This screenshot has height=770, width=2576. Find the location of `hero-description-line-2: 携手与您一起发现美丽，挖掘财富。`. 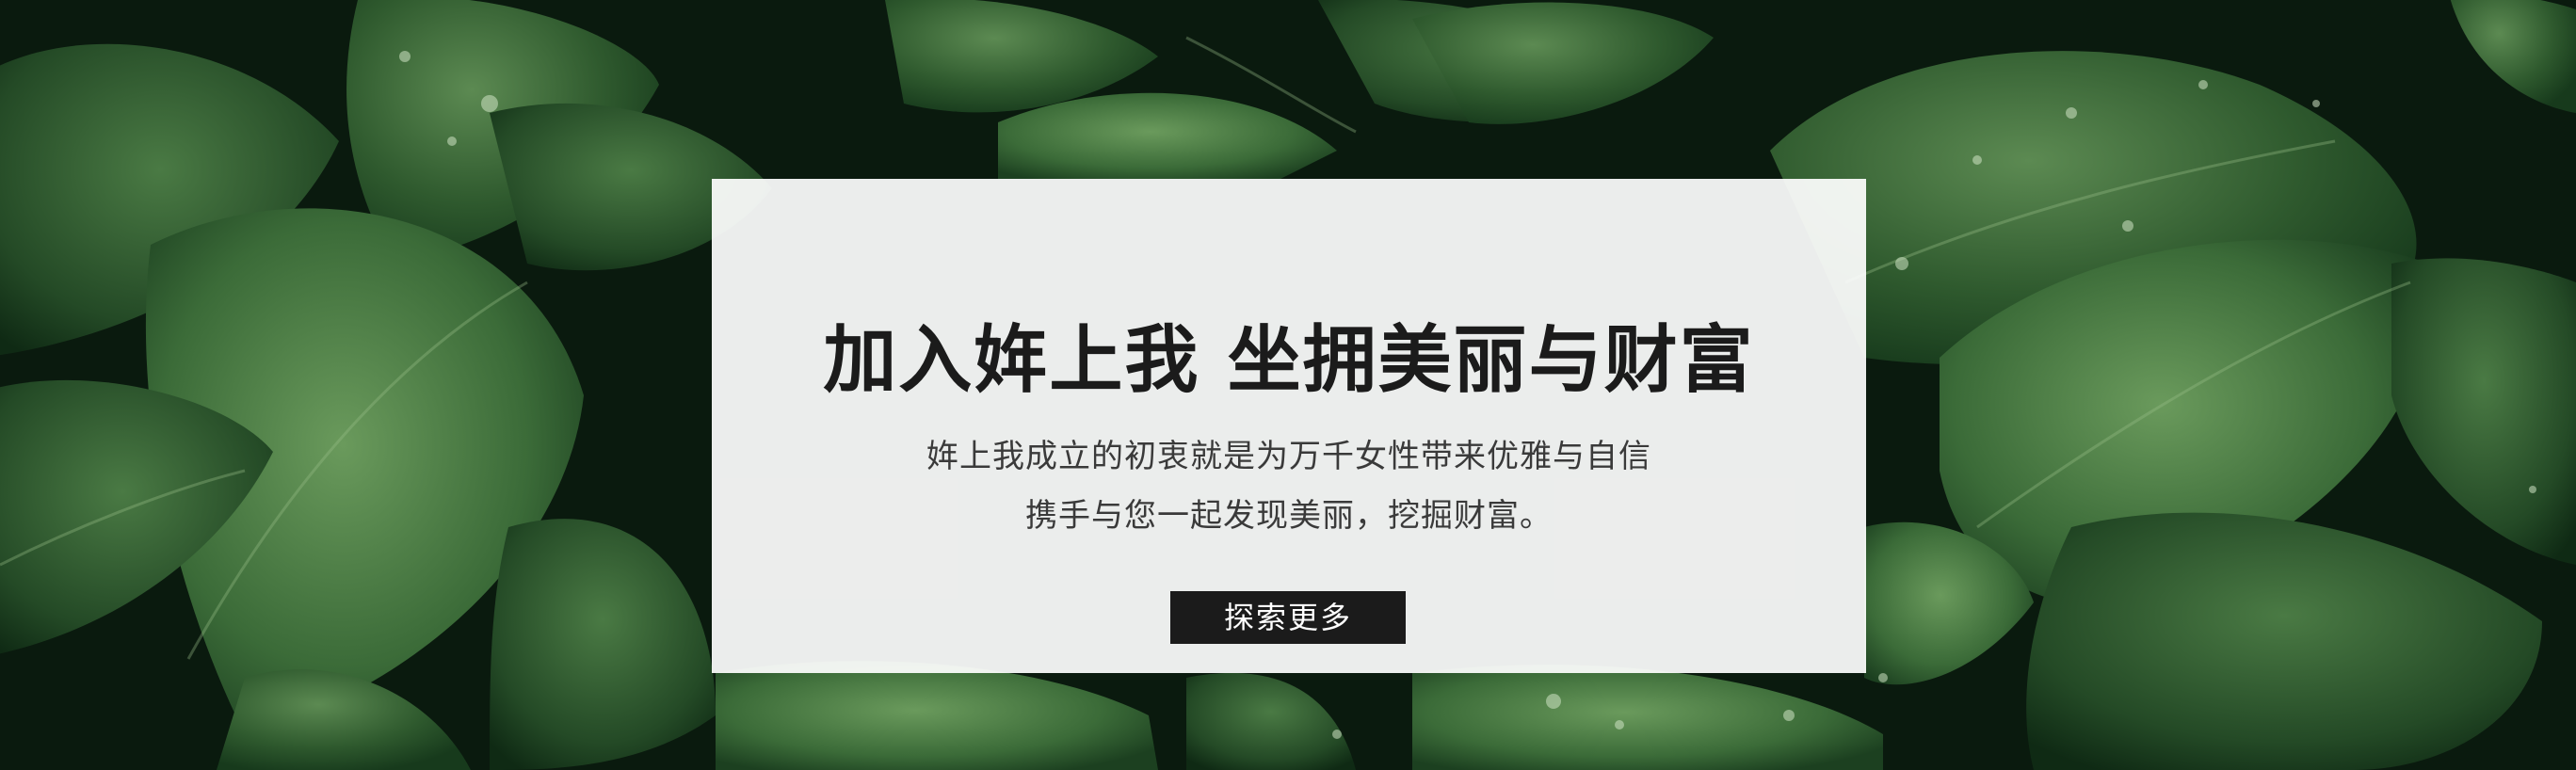

hero-description-line-2: 携手与您一起发现美丽，挖掘财富。 is located at coordinates (1289, 516).